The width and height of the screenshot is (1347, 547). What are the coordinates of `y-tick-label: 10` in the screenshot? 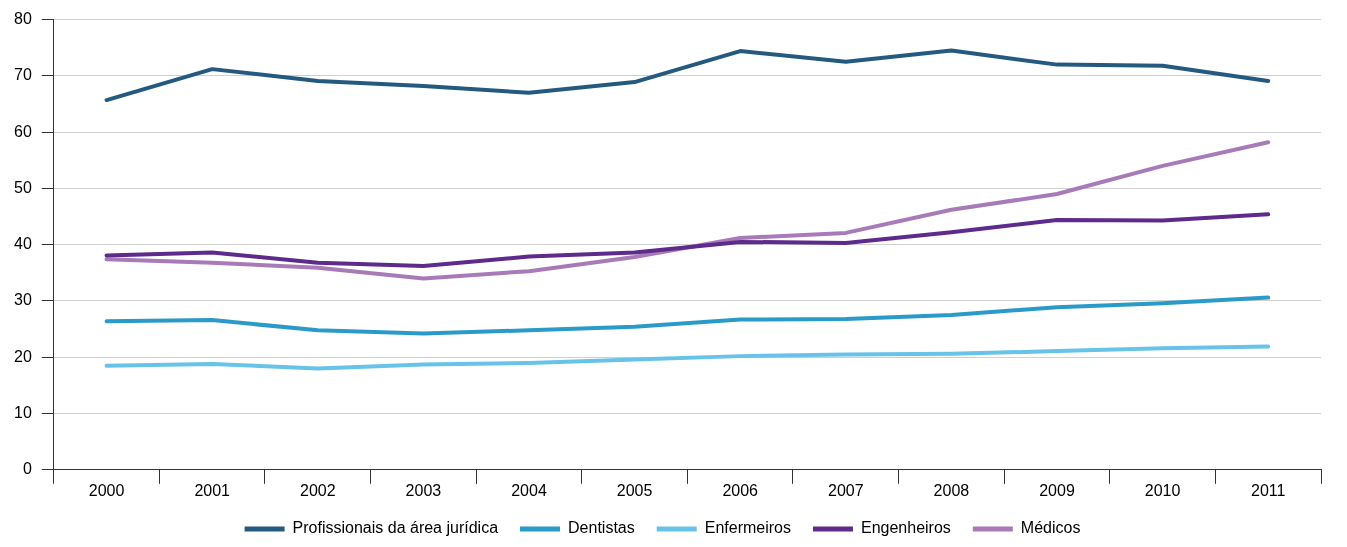 It's located at (23, 412).